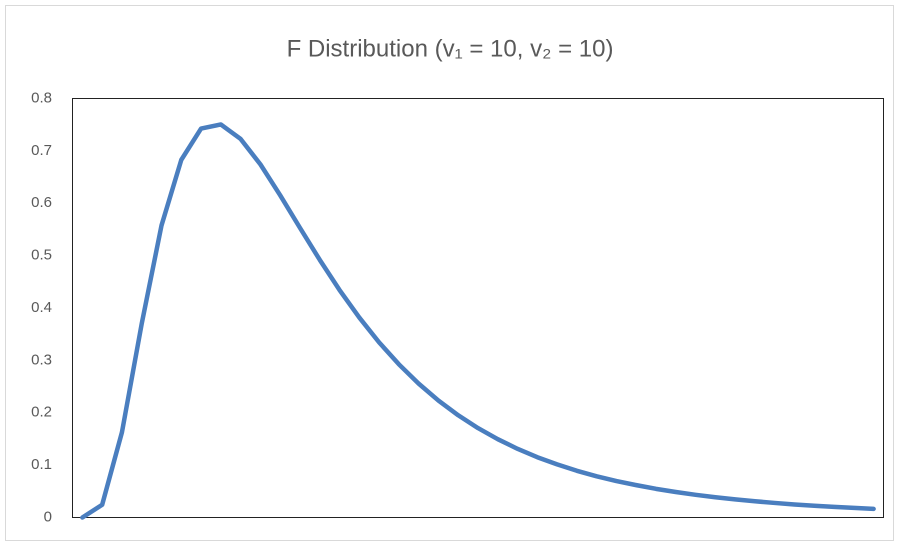  What do you see at coordinates (41, 97) in the screenshot?
I see `y-tick-label: 0.8` at bounding box center [41, 97].